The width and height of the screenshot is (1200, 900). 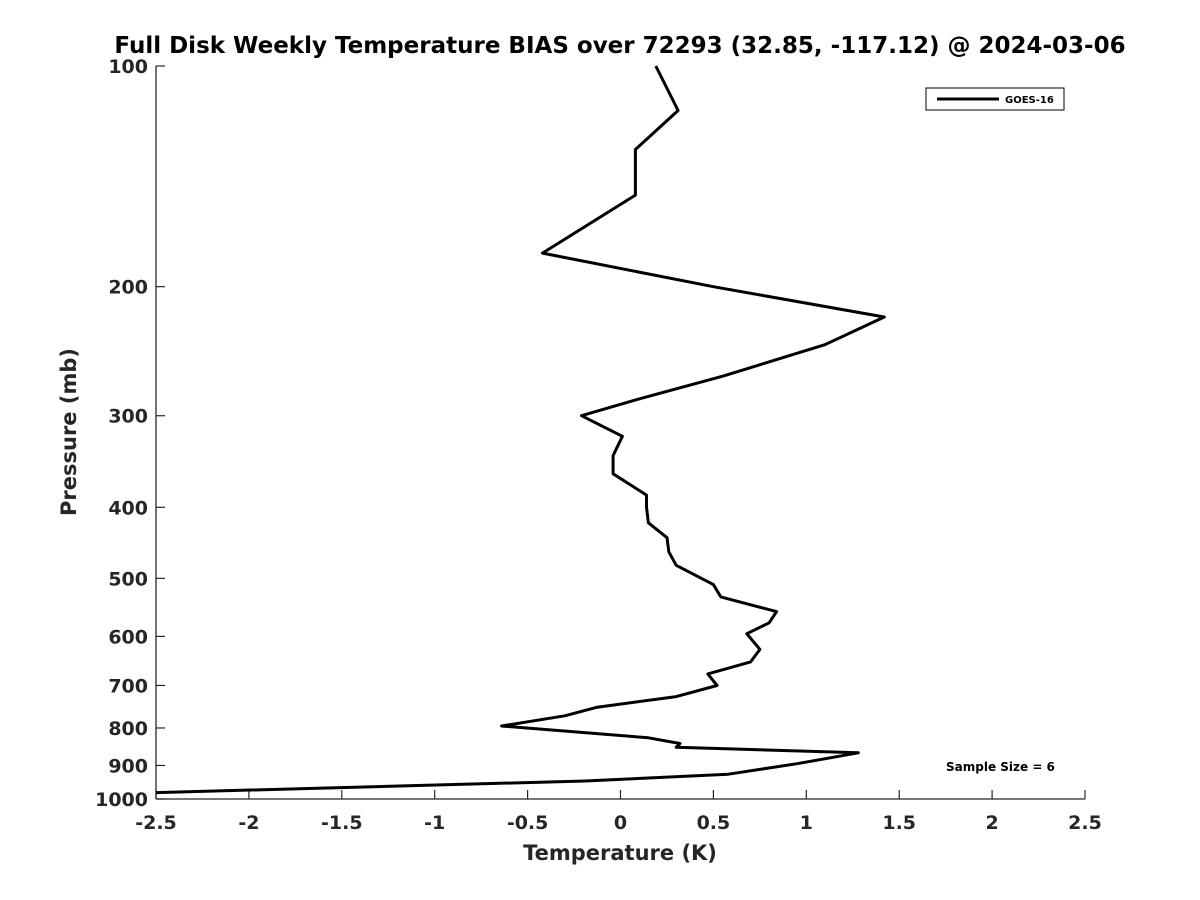 What do you see at coordinates (995, 99) in the screenshot?
I see `legend: GOES-16` at bounding box center [995, 99].